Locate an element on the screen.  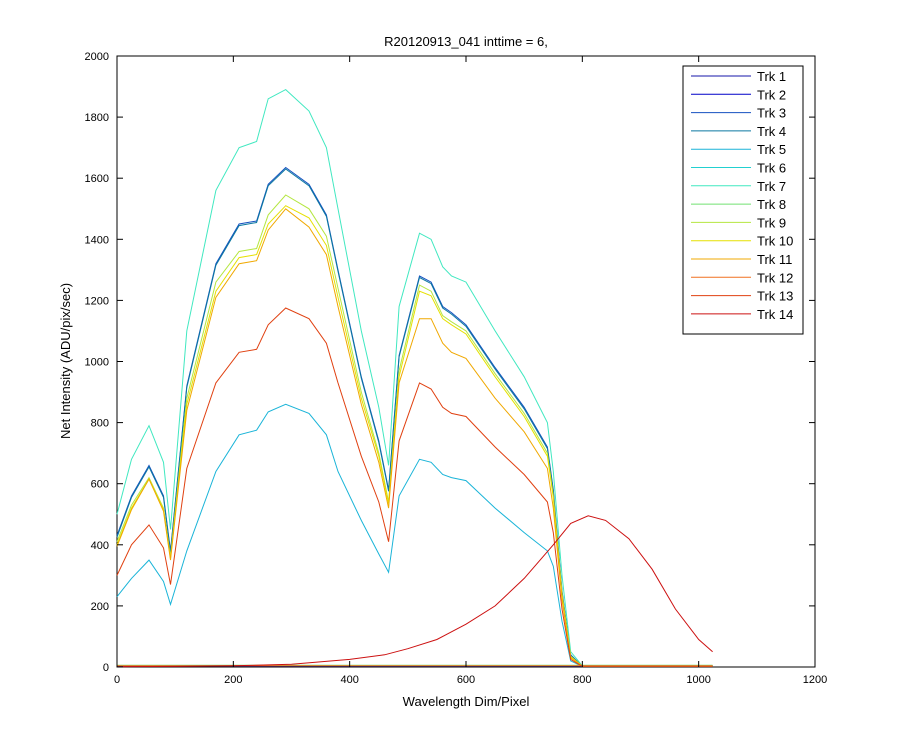
legend-entry: Trk 5 is located at coordinates (771, 149).